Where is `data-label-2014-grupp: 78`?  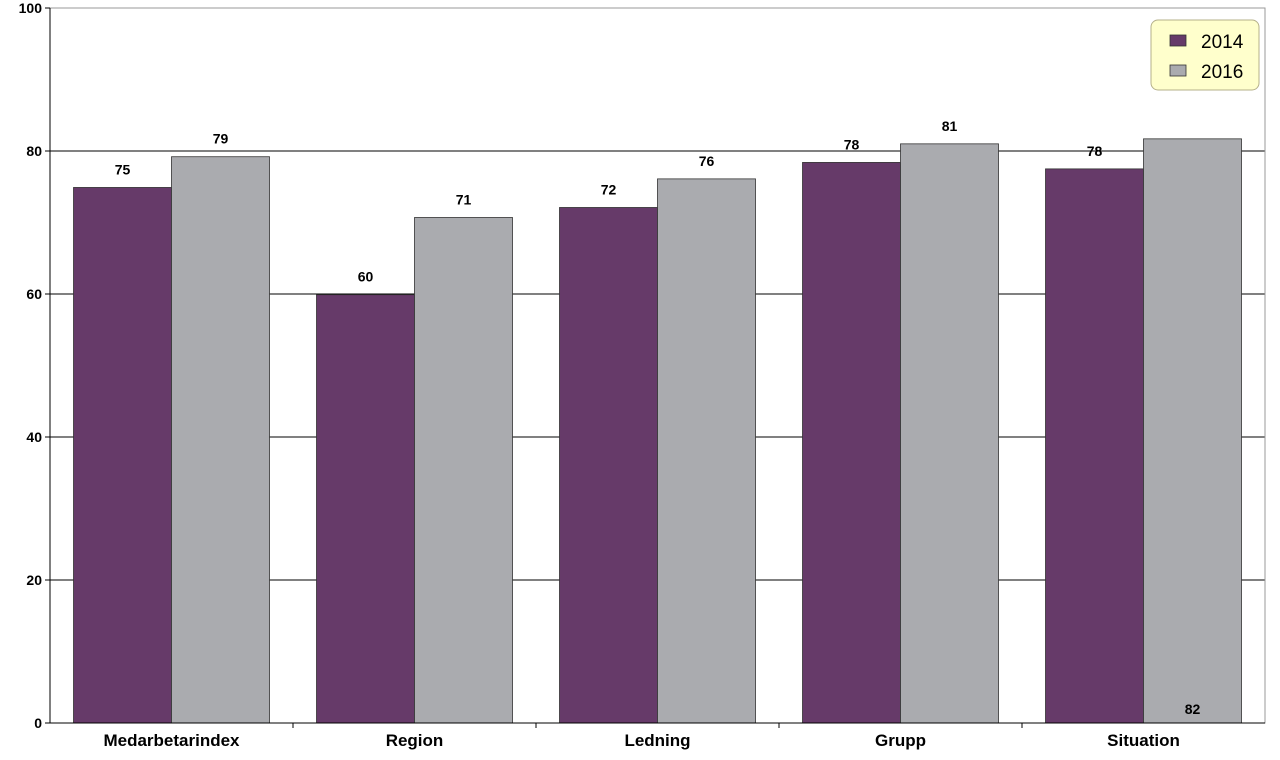 data-label-2014-grupp: 78 is located at coordinates (852, 144).